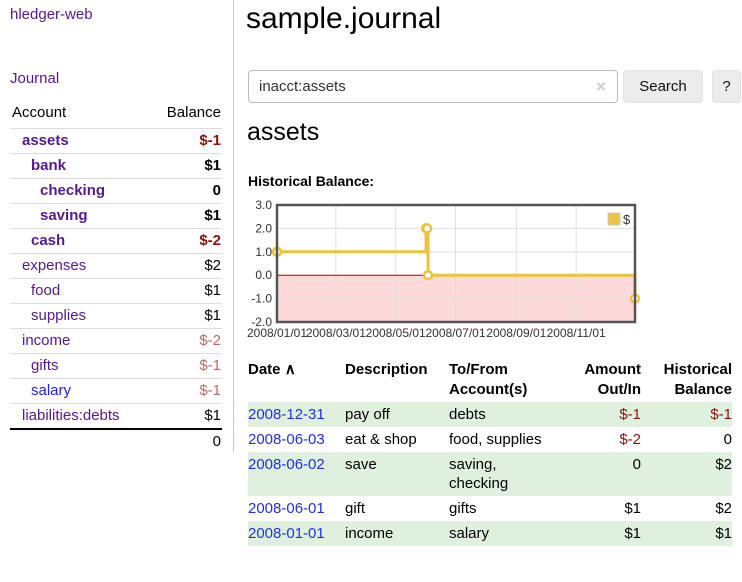  I want to click on sidebar-divider, so click(233, 226).